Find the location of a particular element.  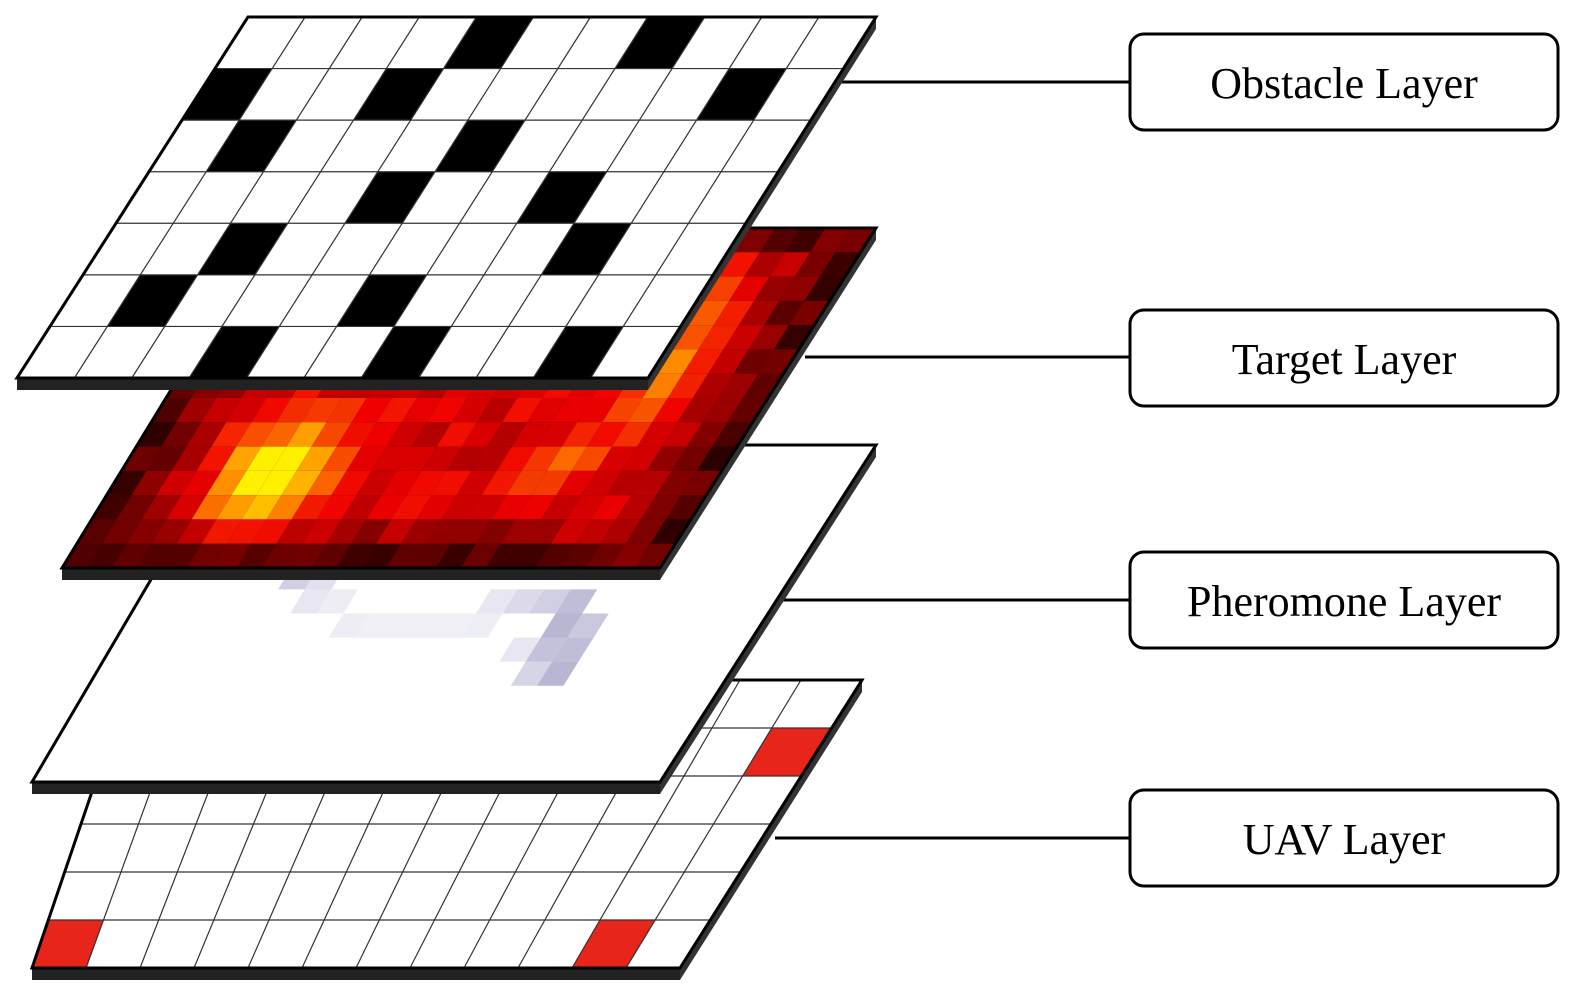

uav-layer-slab-front is located at coordinates (356, 974).